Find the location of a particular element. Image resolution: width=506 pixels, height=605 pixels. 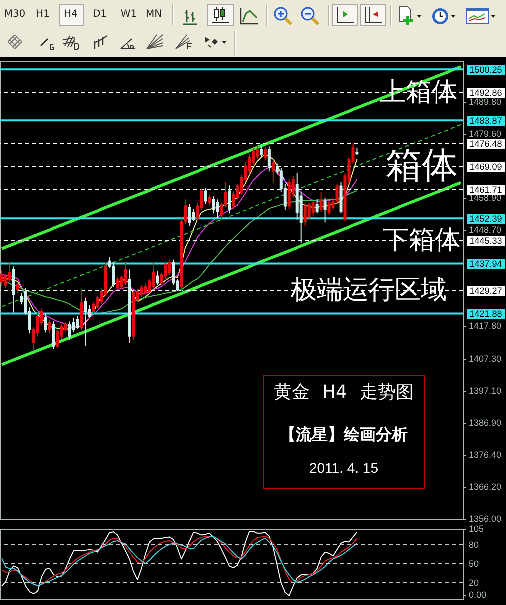

text: 【流星】绘画分析 is located at coordinates (344, 435).